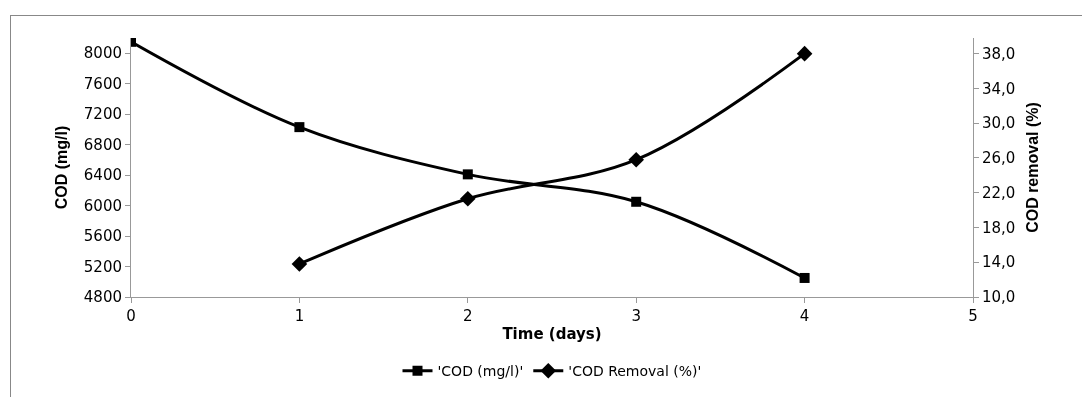 The height and width of the screenshot is (400, 1085). Describe the element at coordinates (102, 175) in the screenshot. I see `y-tick-label: 6400` at that location.